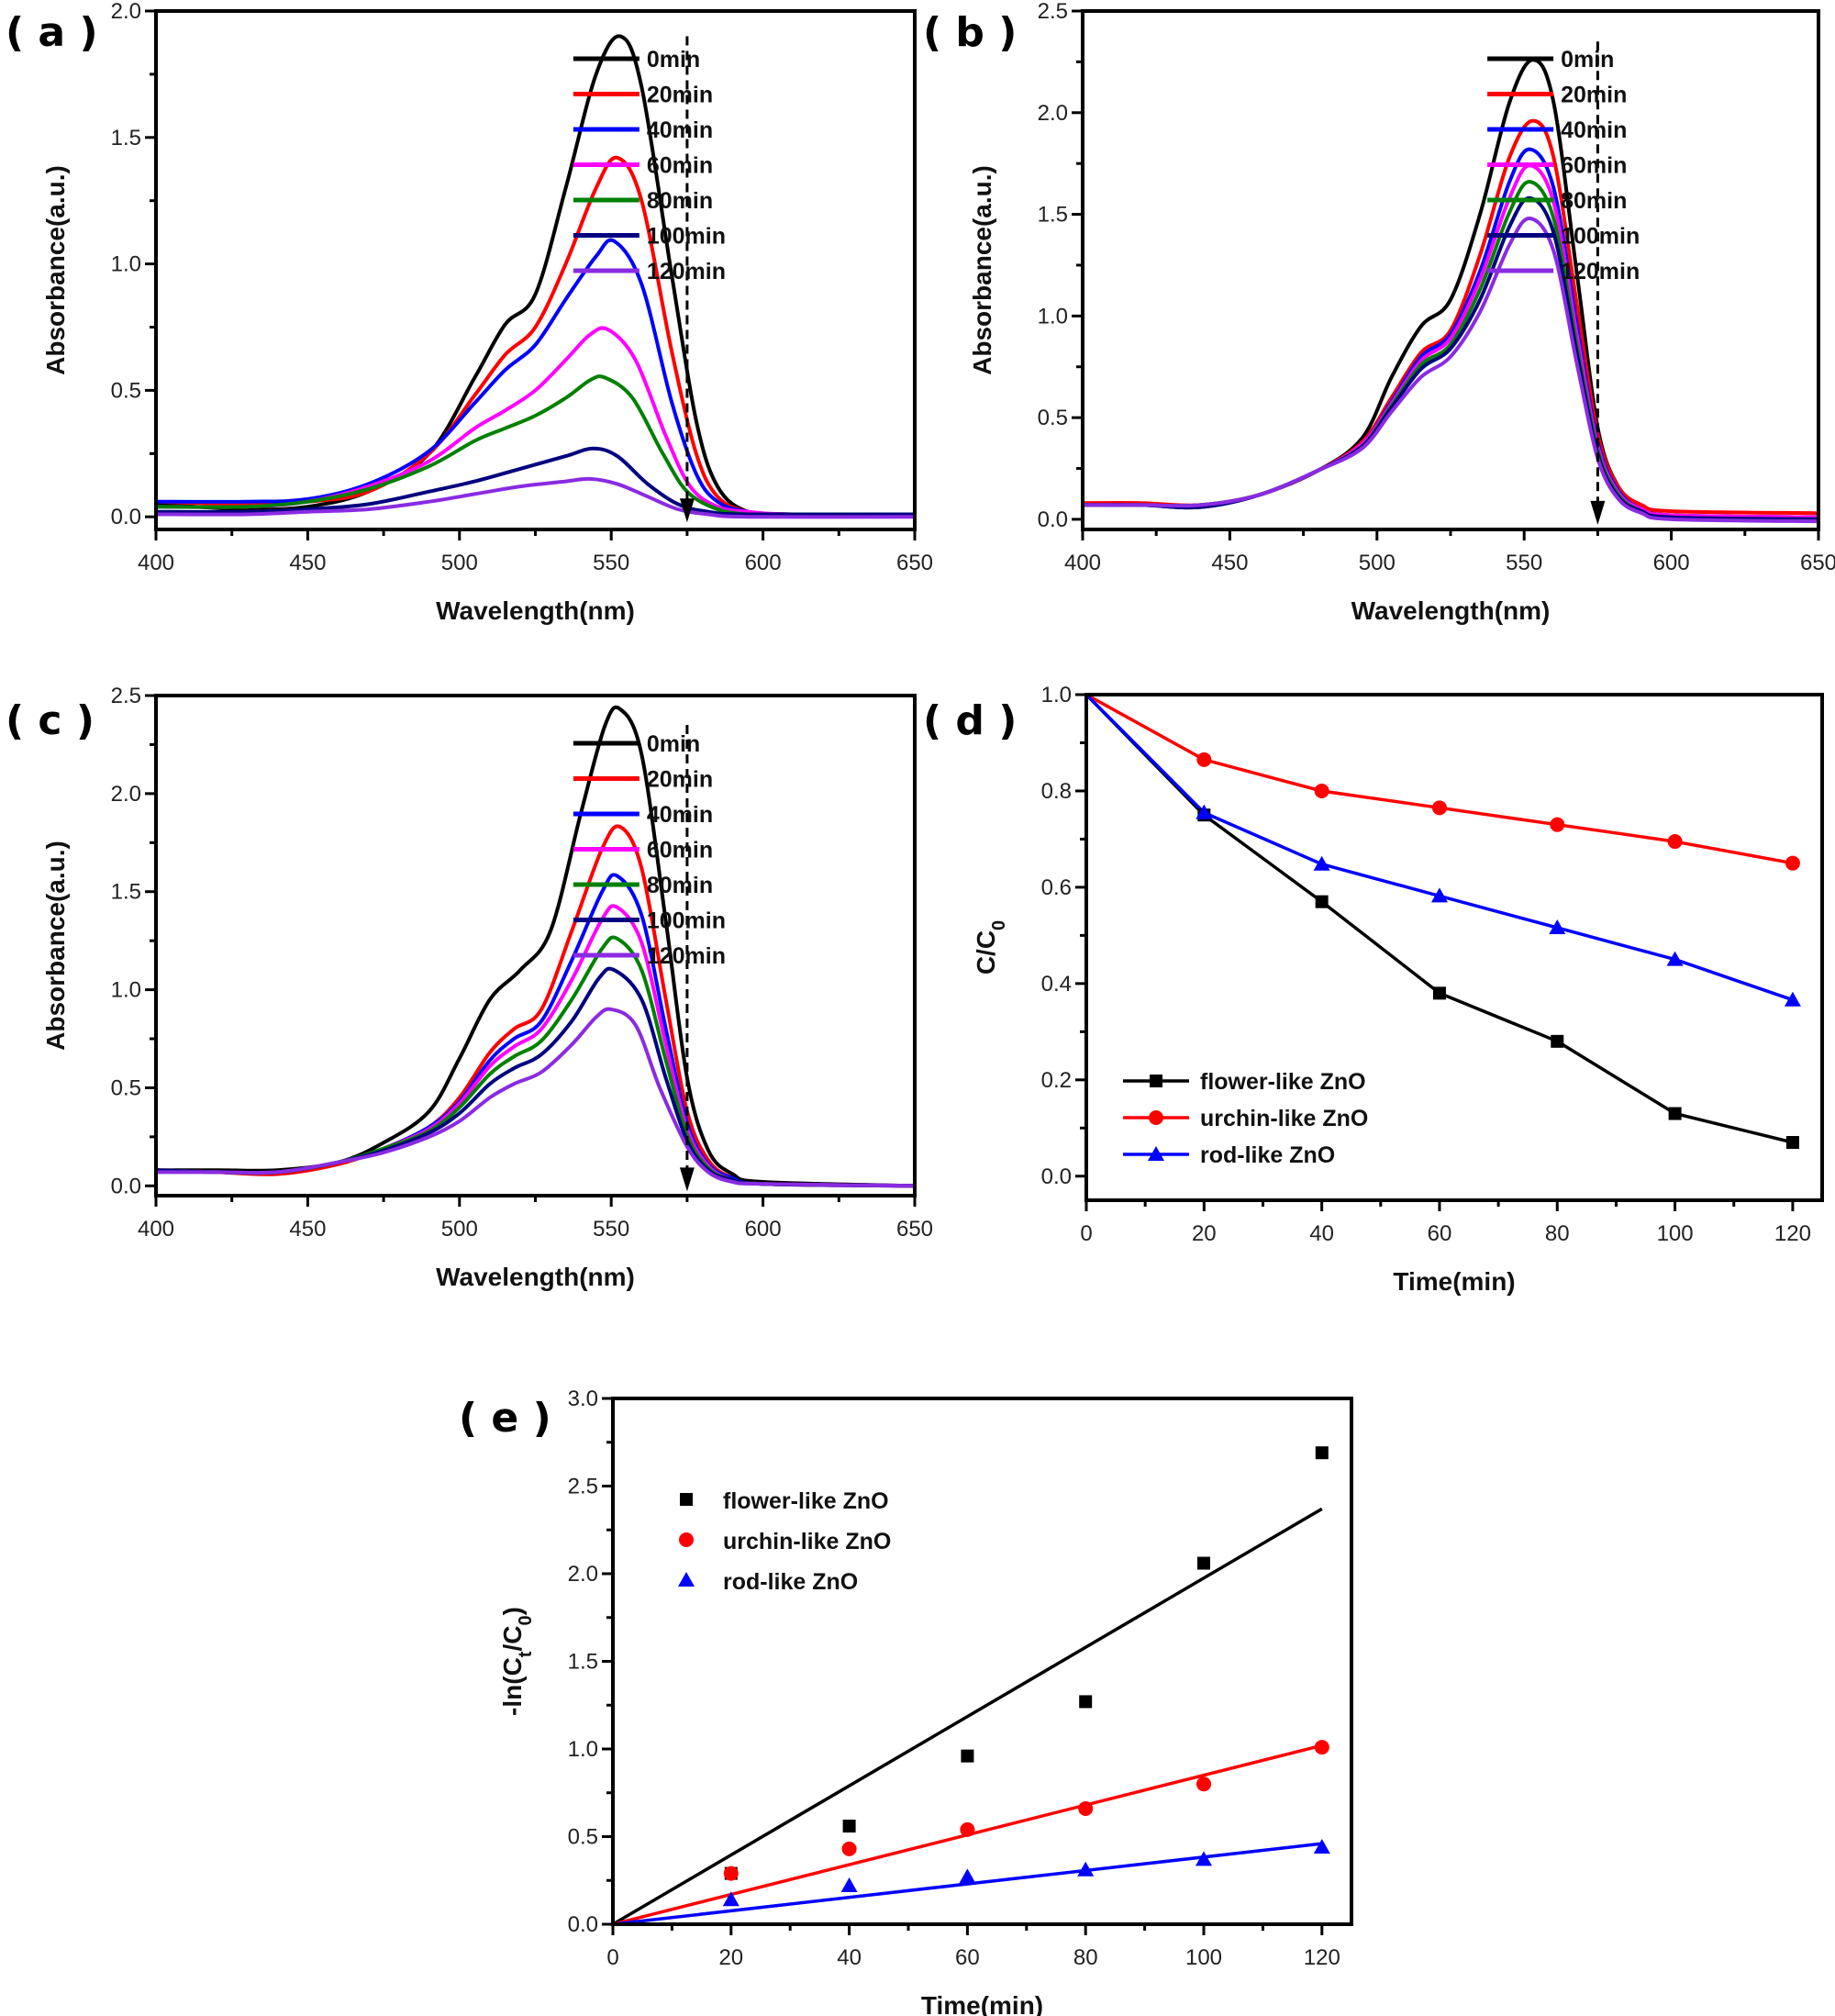 The image size is (1835, 2016). I want to click on y-axis-title-part: -ln(C, so click(513, 1686).